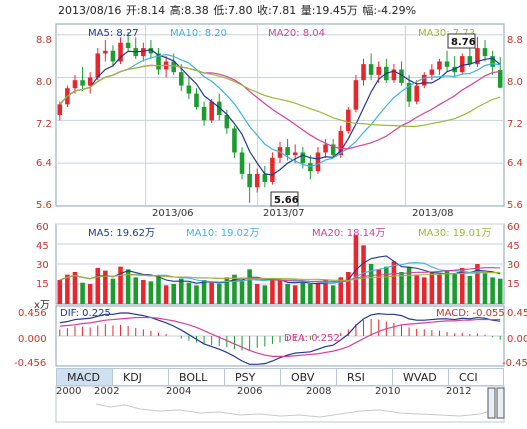  I want to click on high-marker-box, so click(461, 41).